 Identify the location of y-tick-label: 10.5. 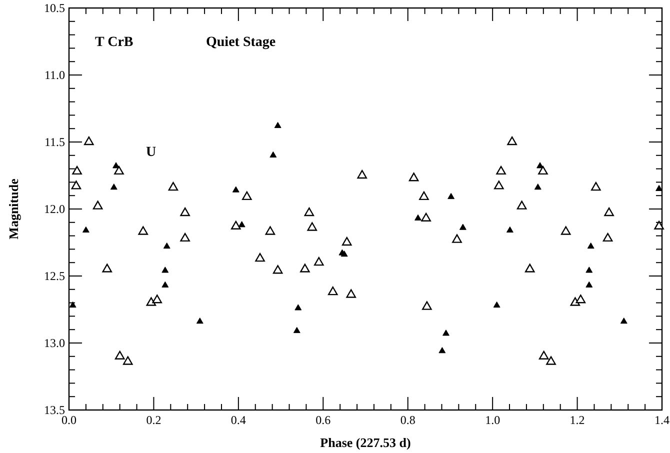
(54, 8).